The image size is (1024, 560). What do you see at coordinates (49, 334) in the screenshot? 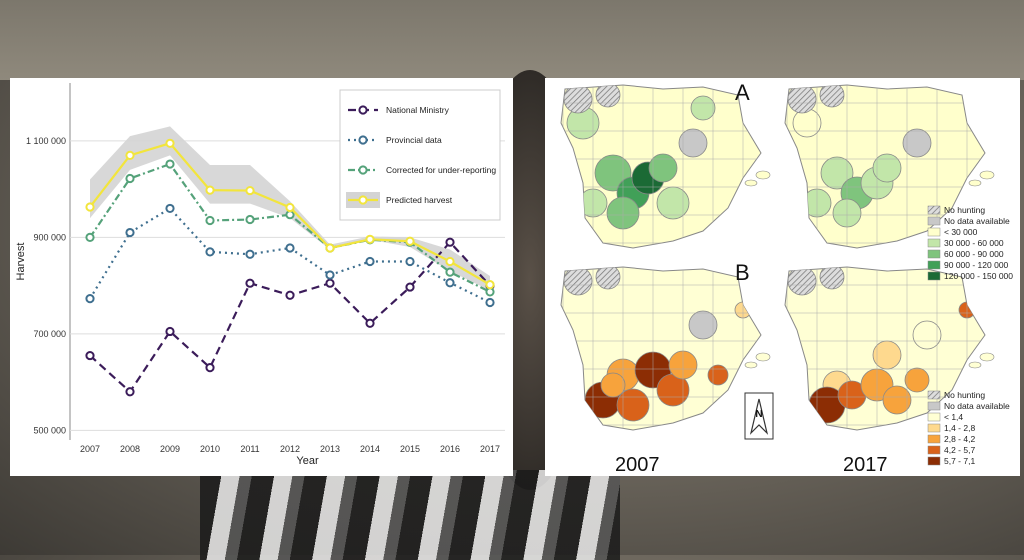
I see `y-tick-label: 700 000` at bounding box center [49, 334].